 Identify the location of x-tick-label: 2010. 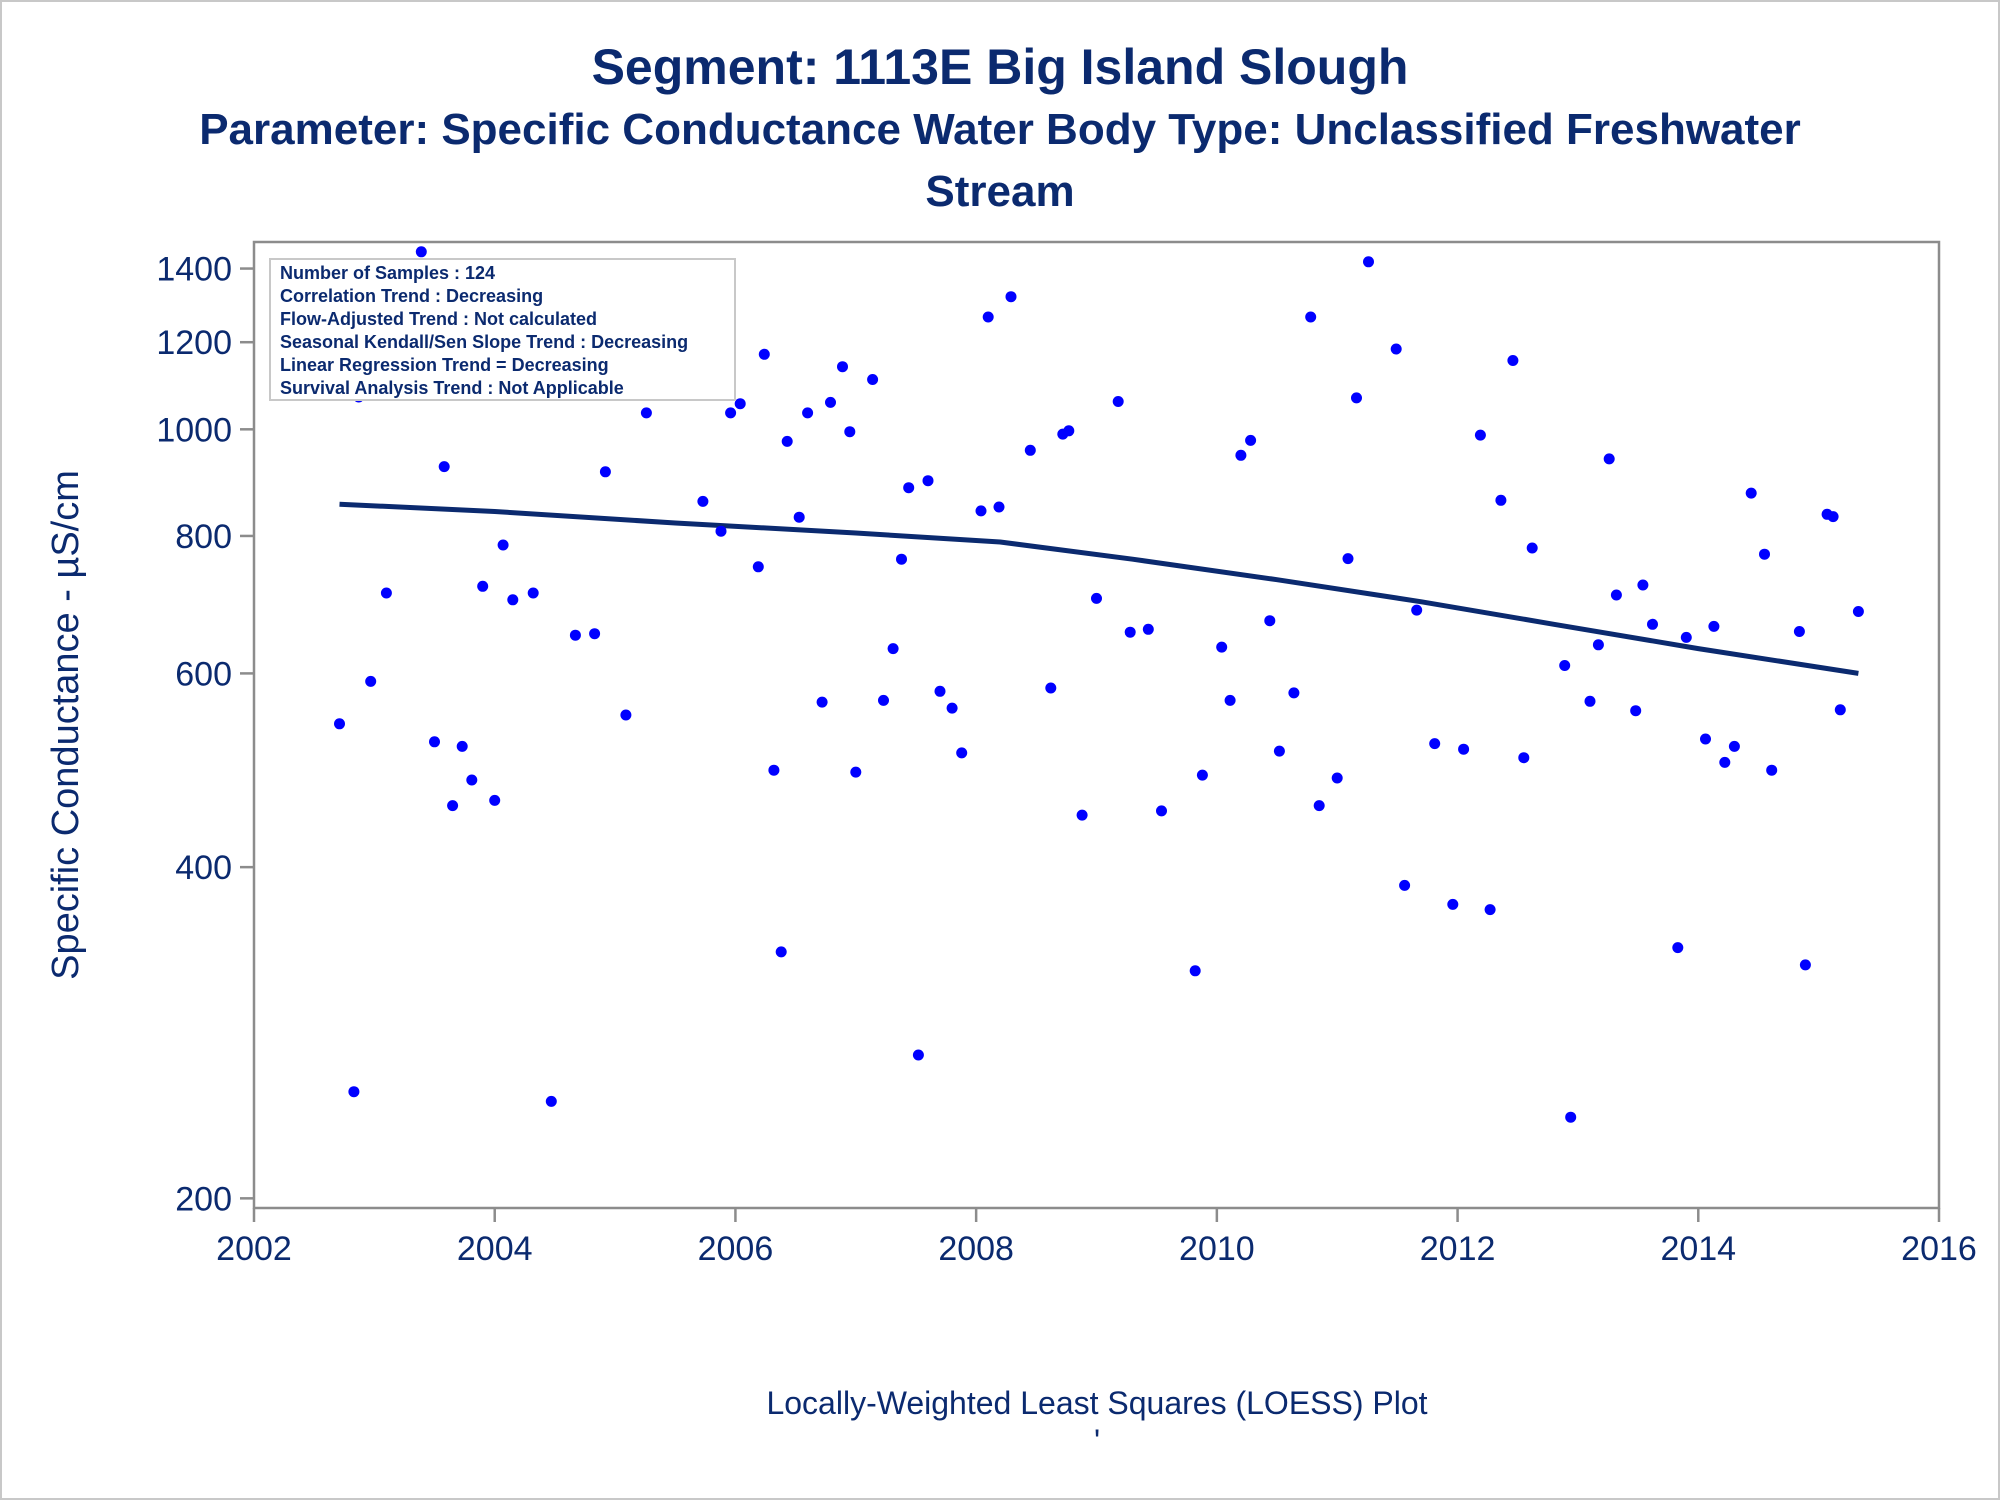
(1217, 1249).